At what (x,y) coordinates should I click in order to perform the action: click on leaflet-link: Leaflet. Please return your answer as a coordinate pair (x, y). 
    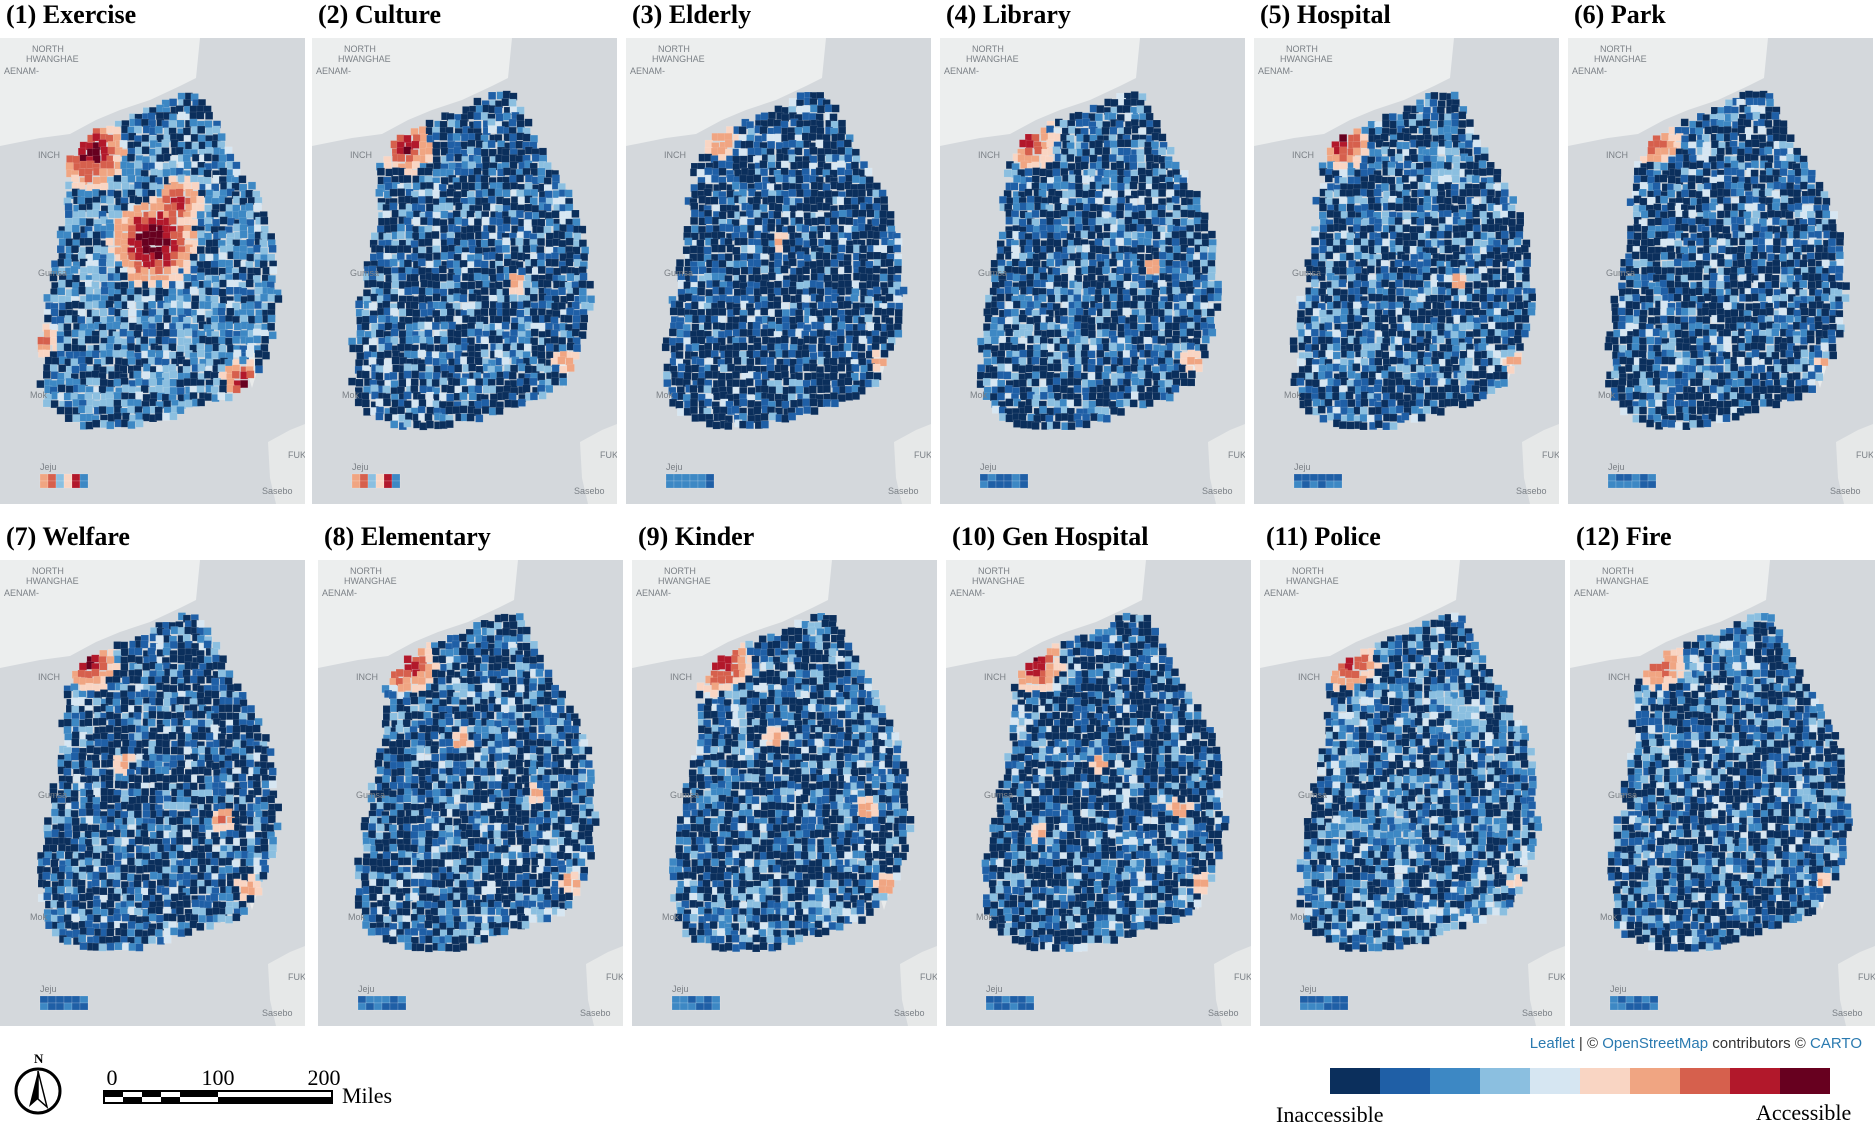
    Looking at the image, I should click on (1552, 1043).